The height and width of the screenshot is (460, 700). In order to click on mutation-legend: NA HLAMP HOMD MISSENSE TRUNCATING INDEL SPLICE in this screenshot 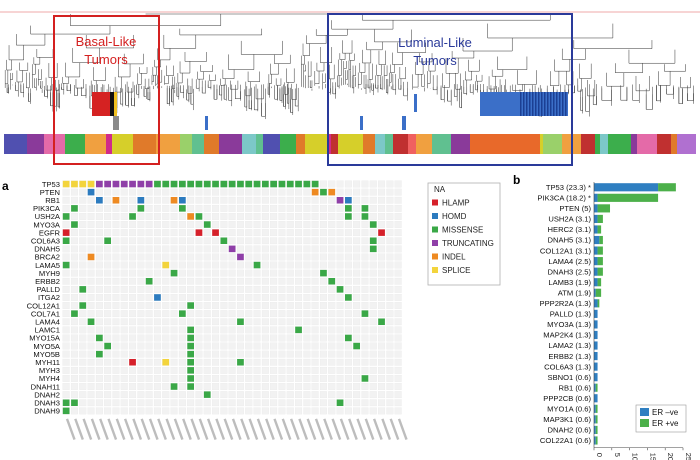, I will do `click(464, 234)`.